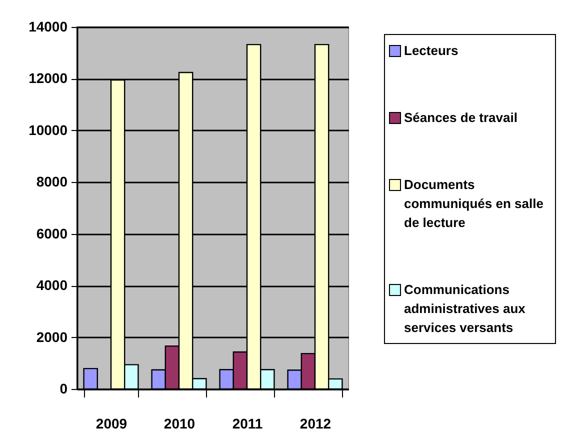 The height and width of the screenshot is (441, 577). What do you see at coordinates (316, 424) in the screenshot?
I see `x-tick-label: 2012` at bounding box center [316, 424].